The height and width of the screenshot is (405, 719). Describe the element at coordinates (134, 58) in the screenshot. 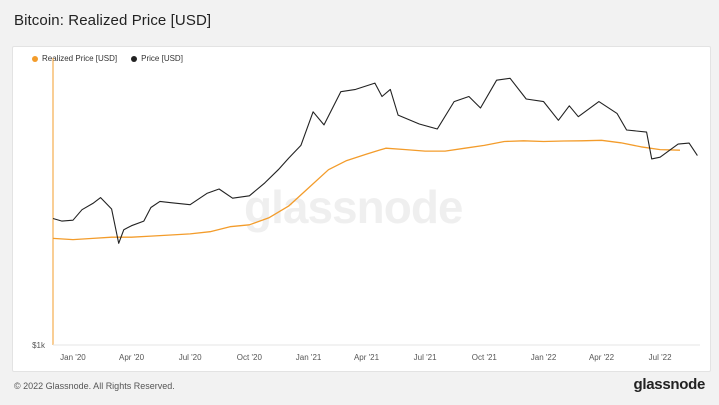

I see `legend-dot-price` at that location.